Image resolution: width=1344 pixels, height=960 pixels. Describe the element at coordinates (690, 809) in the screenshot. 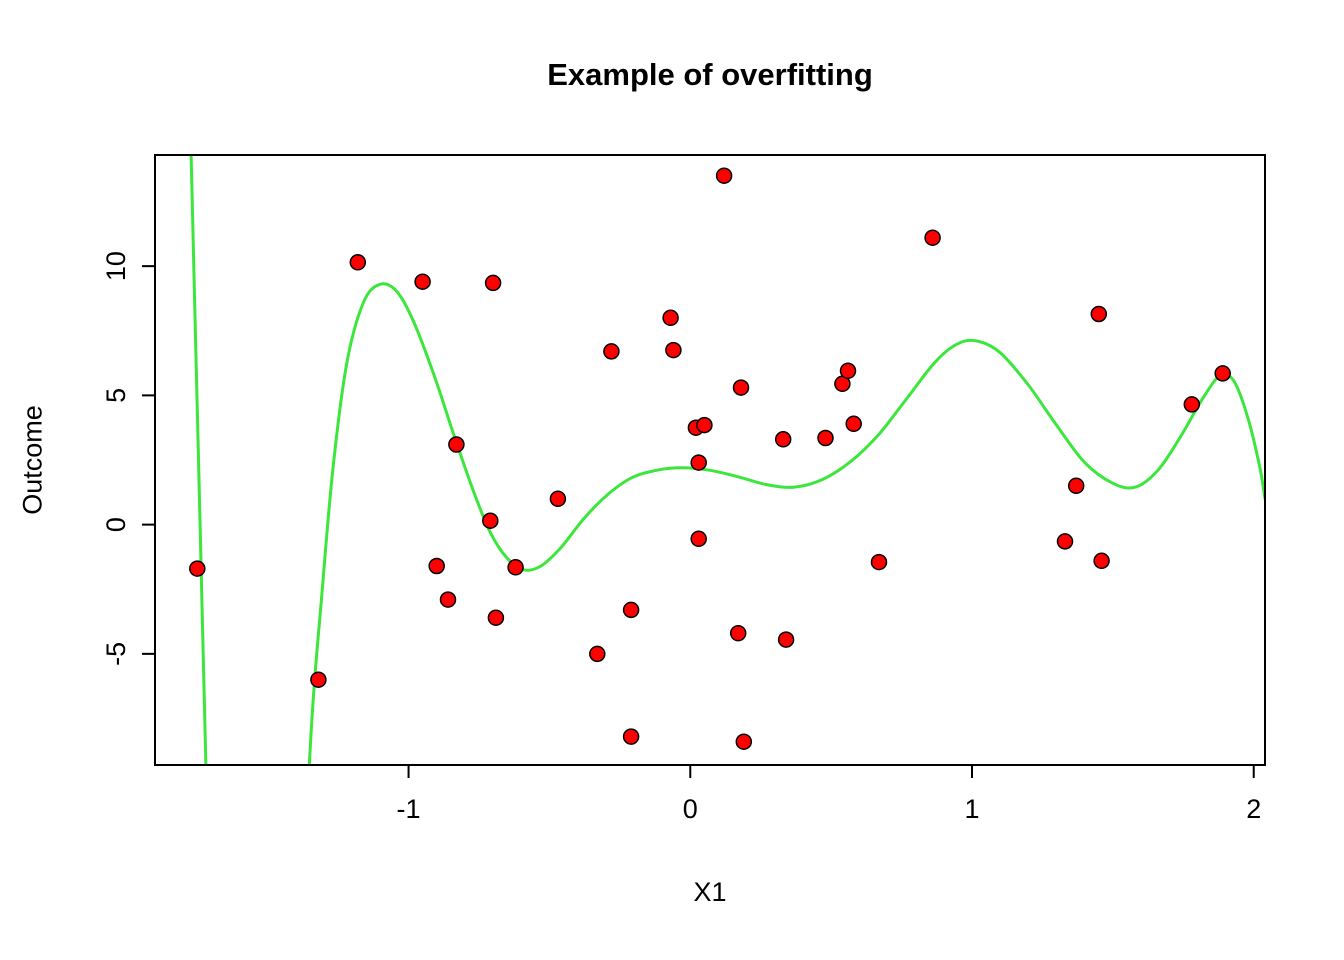

I see `x-tick-label: 0` at that location.